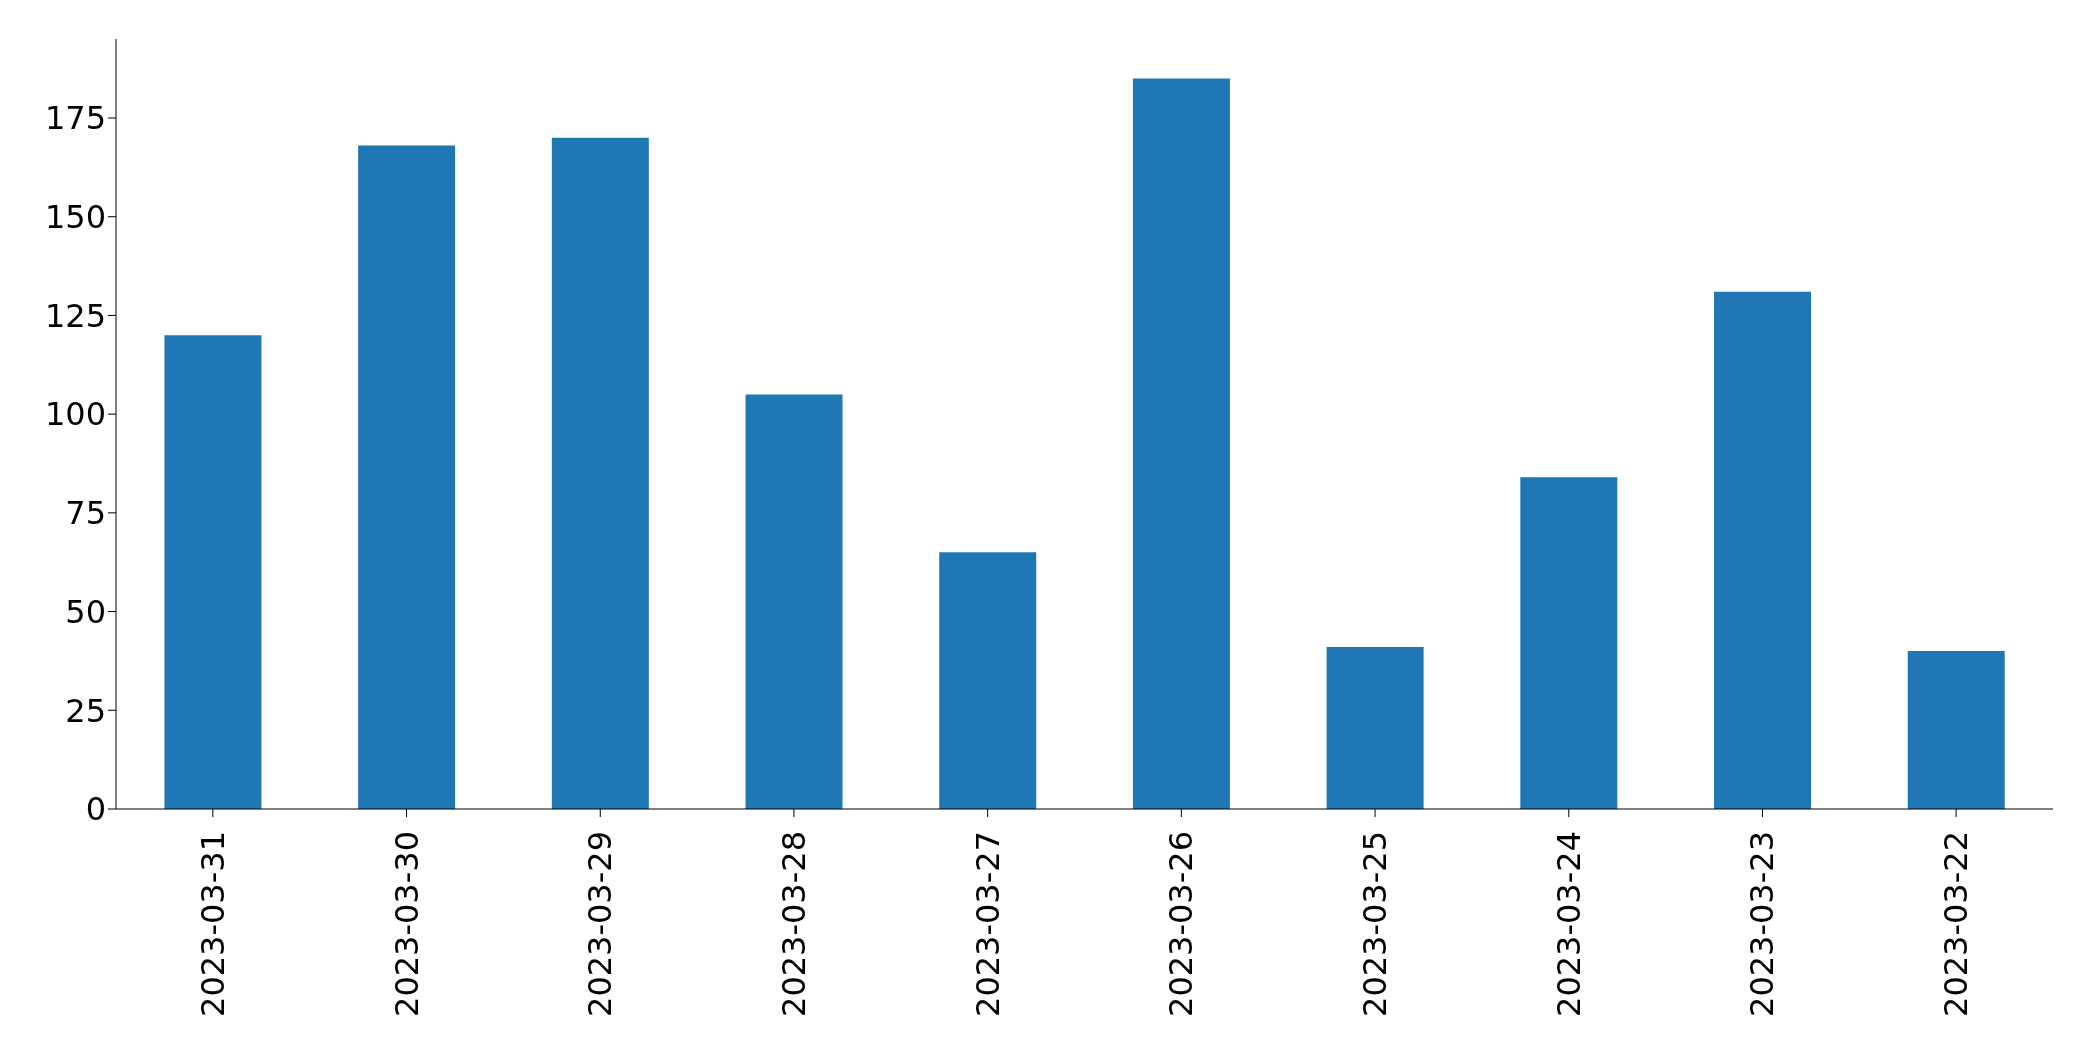  Describe the element at coordinates (95, 809) in the screenshot. I see `y-tick-label: 0` at that location.